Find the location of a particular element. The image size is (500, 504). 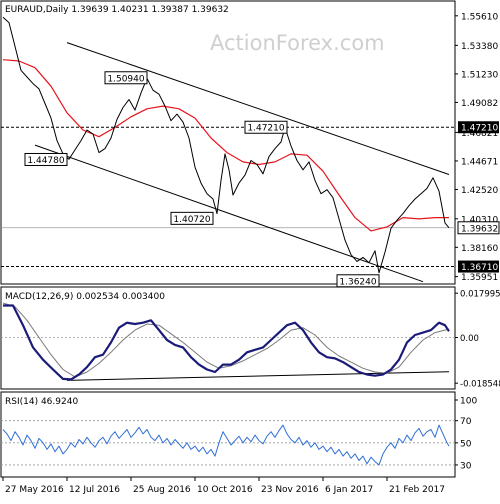

y-axis-tick-label: 1.35951 is located at coordinates (479, 278).